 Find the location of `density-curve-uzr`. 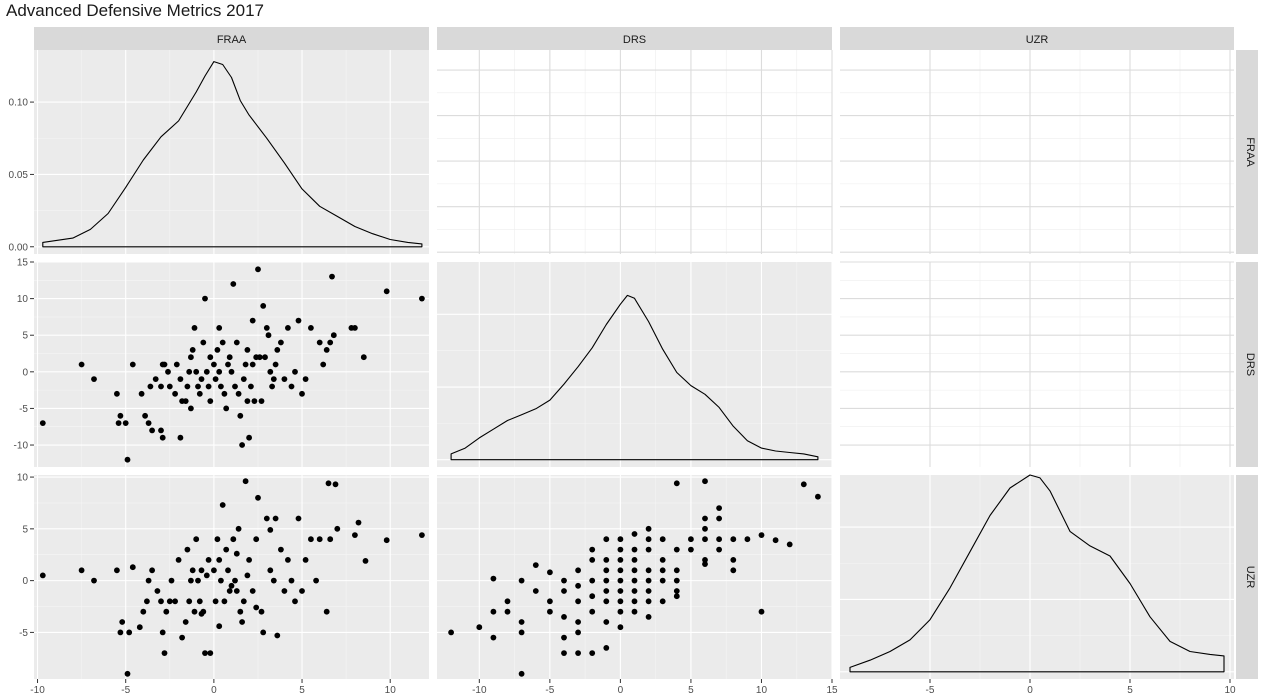

density-curve-uzr is located at coordinates (1037, 573).